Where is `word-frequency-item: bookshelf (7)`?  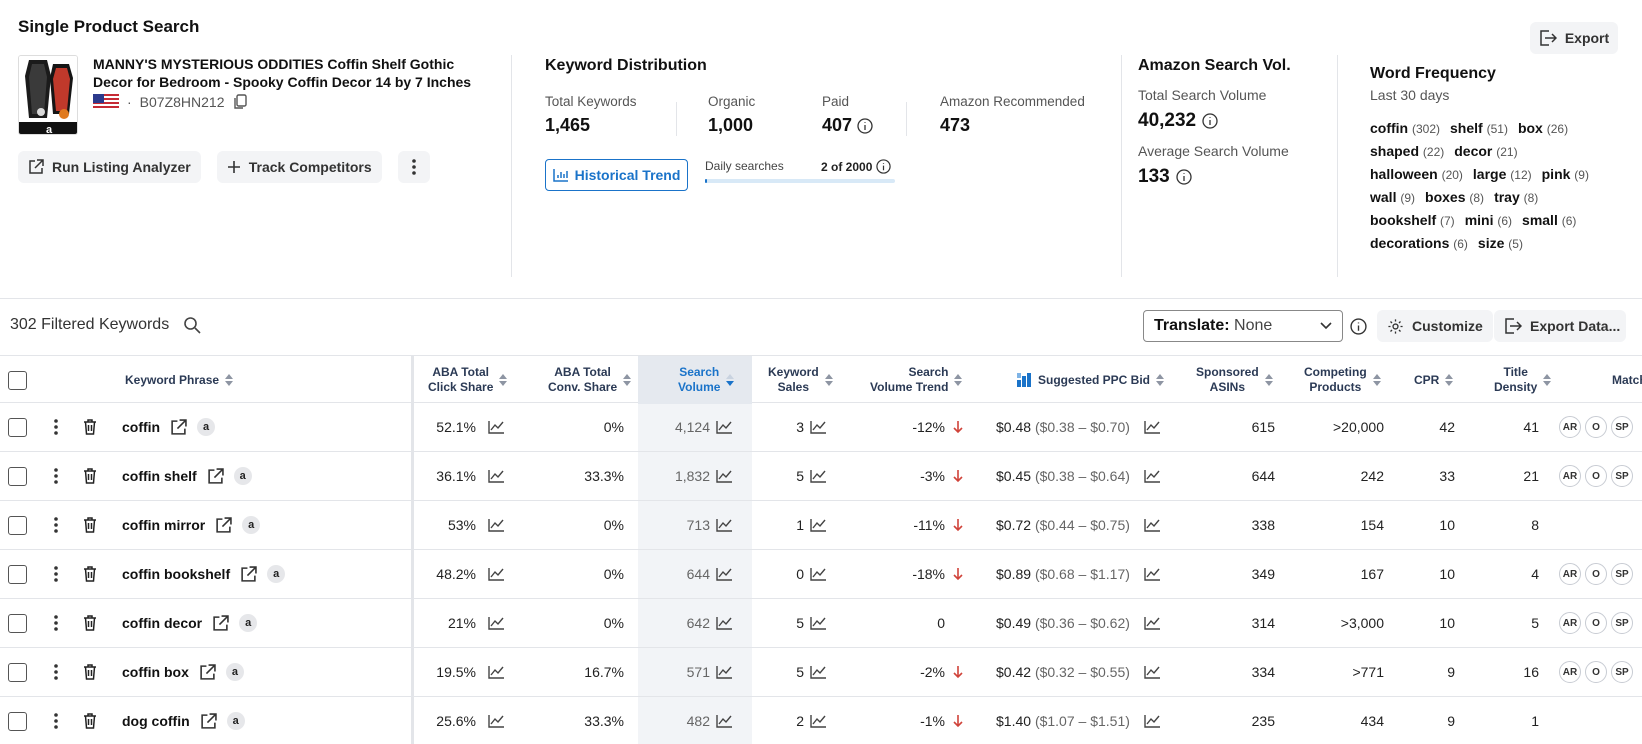
word-frequency-item: bookshelf (7) is located at coordinates (1412, 220).